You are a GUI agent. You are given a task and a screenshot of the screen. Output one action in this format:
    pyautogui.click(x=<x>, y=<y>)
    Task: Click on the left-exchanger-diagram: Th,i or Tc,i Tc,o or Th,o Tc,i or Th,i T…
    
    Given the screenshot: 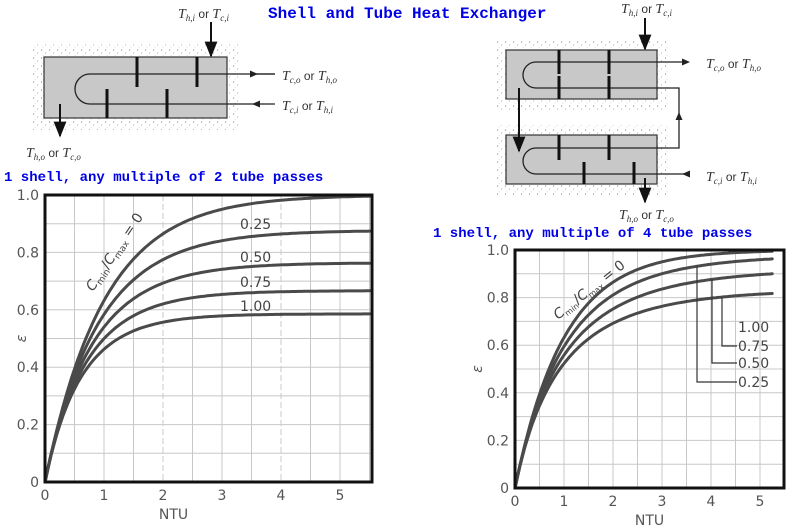 What is the action you would take?
    pyautogui.click(x=181, y=84)
    